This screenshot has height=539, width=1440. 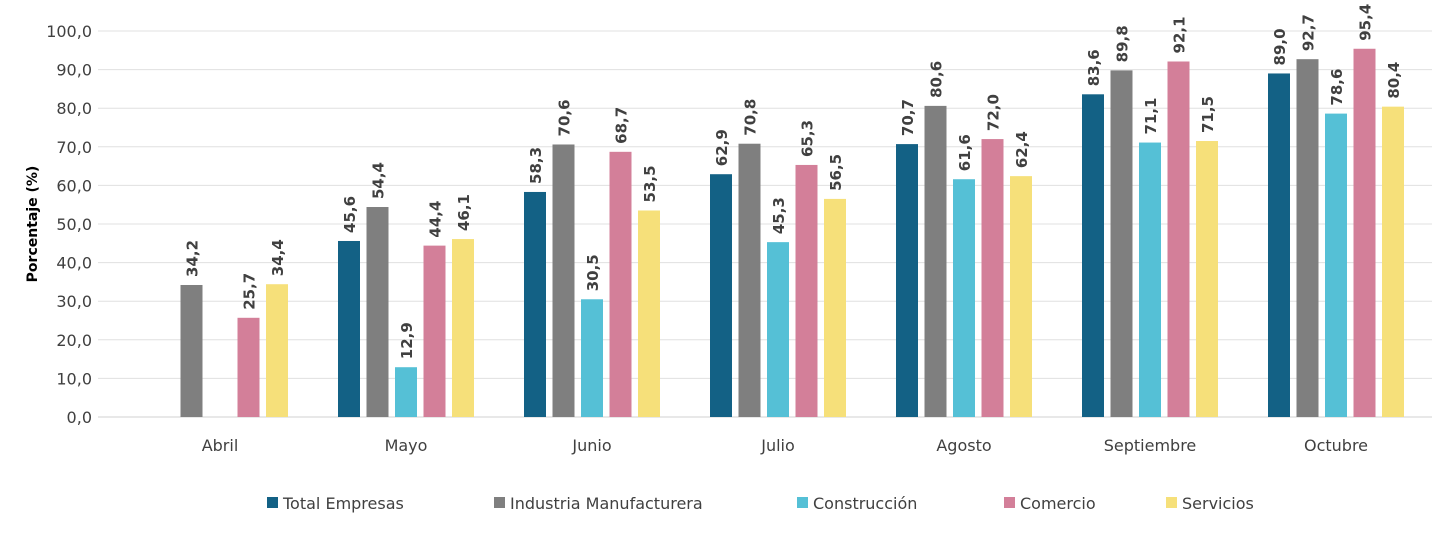 What do you see at coordinates (1394, 80) in the screenshot?
I see `data-label: 80,4` at bounding box center [1394, 80].